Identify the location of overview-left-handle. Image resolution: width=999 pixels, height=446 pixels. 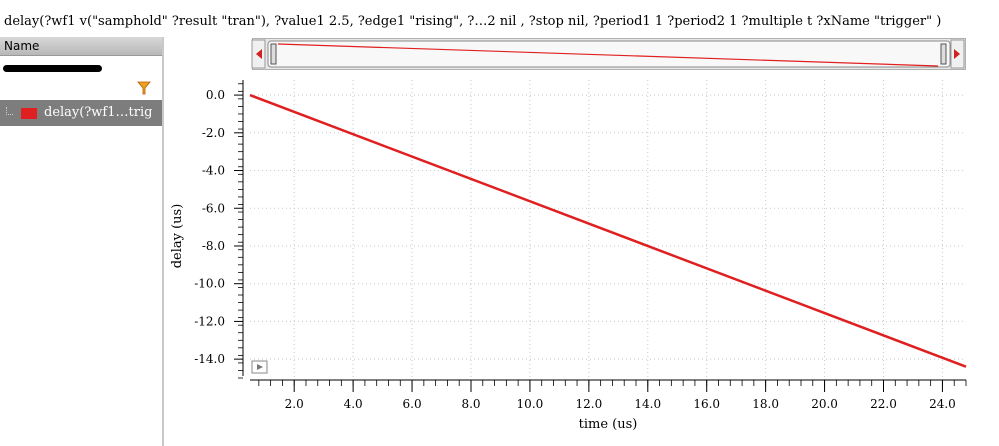
(273, 54).